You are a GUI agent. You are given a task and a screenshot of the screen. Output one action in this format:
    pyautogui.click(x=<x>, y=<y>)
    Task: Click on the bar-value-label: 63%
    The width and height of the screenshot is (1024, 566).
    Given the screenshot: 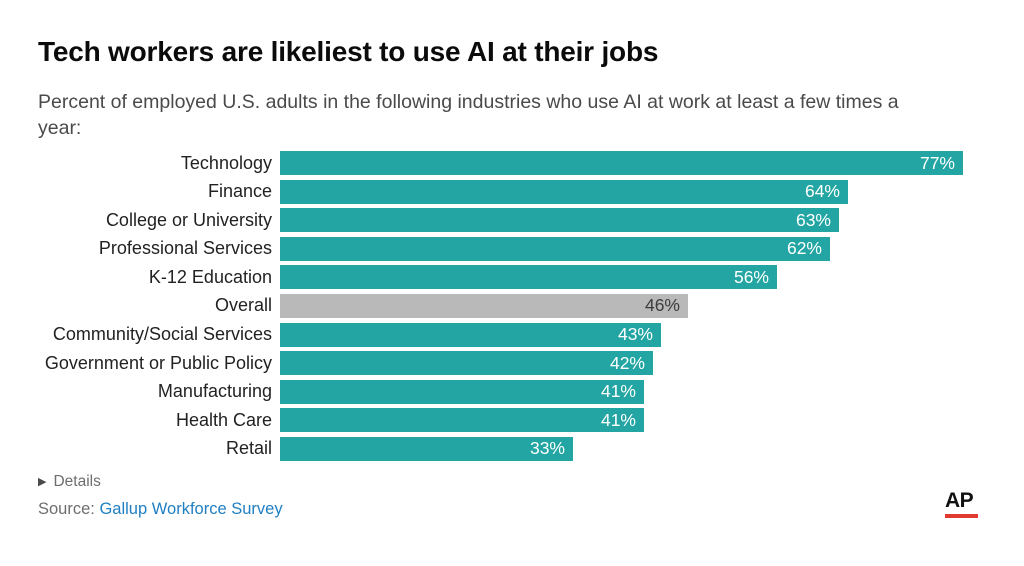 What is the action you would take?
    pyautogui.click(x=813, y=219)
    